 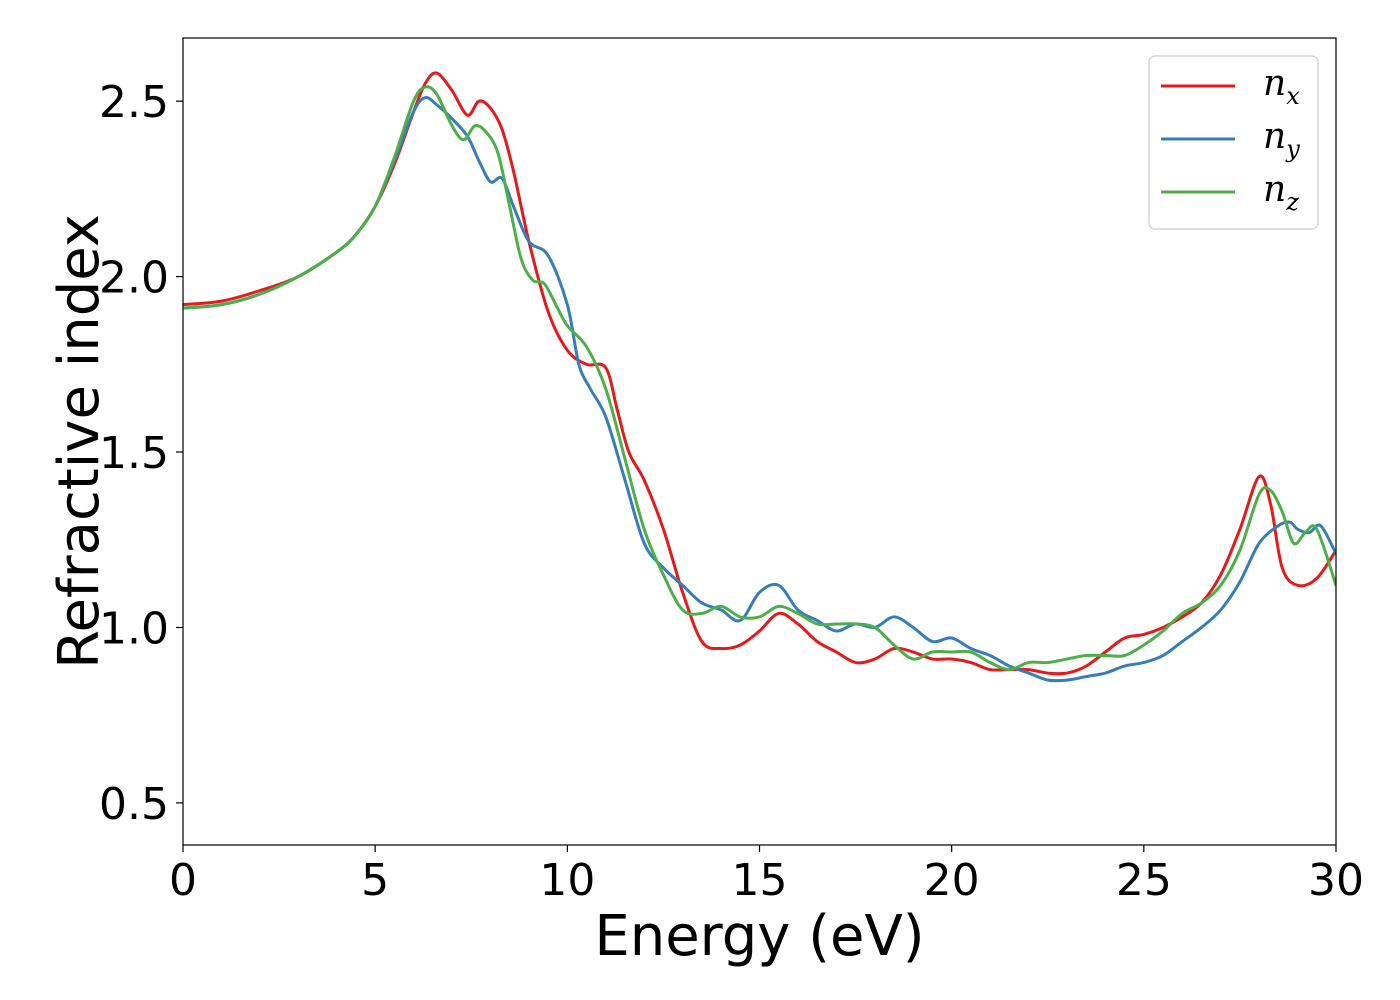 I want to click on x-tick-label: 15, so click(x=760, y=880).